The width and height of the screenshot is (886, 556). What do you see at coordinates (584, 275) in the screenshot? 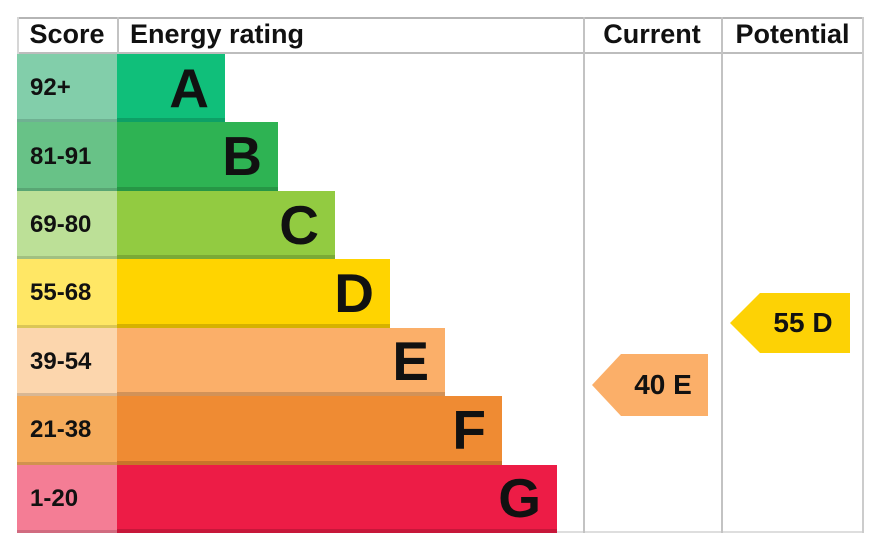
I see `column-divider-energy-current` at bounding box center [584, 275].